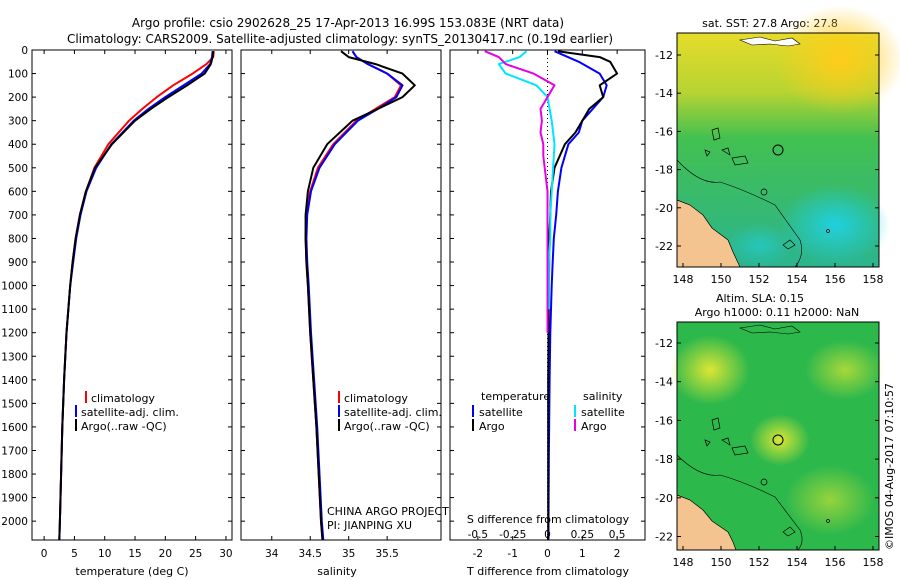 The height and width of the screenshot is (580, 900). What do you see at coordinates (617, 554) in the screenshot?
I see `x-tick-label: 2` at bounding box center [617, 554].